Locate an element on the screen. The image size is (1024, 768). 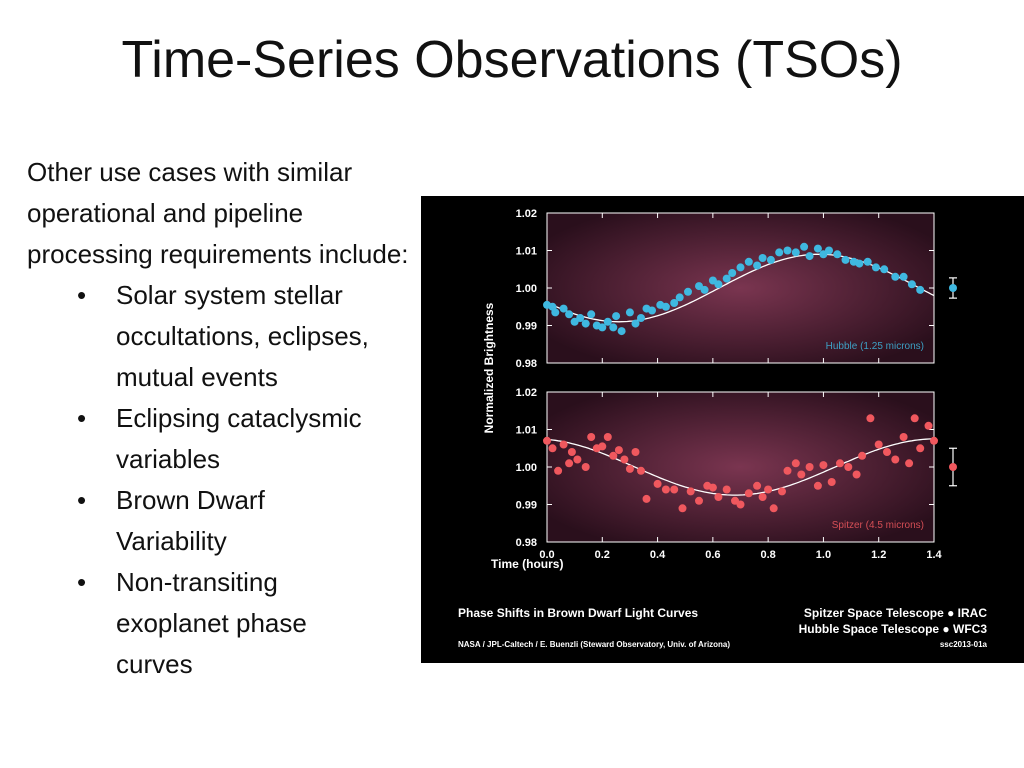
x-tick-label: 0.6 is located at coordinates (712, 555).